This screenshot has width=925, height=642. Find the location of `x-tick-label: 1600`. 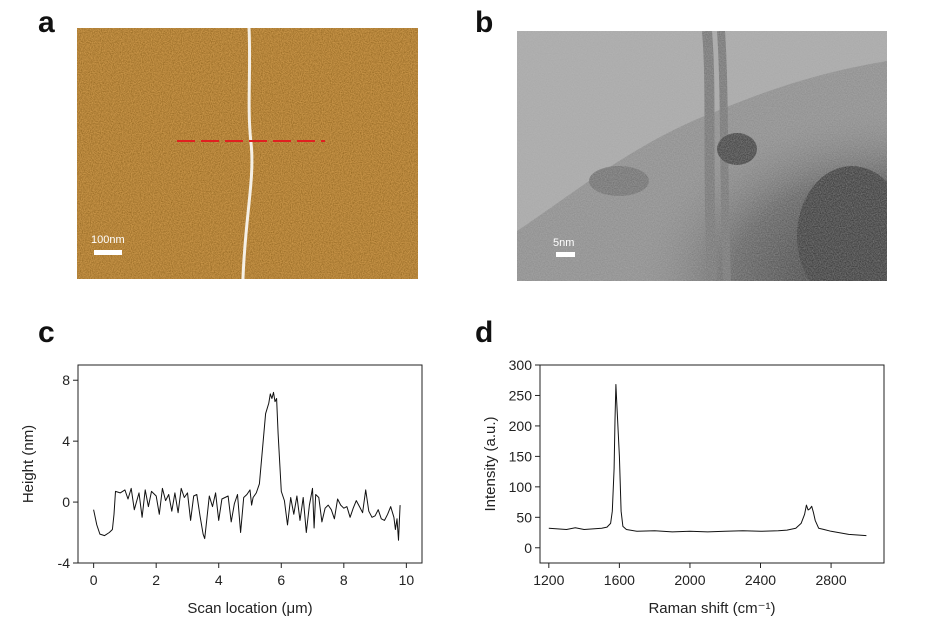

x-tick-label: 1600 is located at coordinates (619, 580).